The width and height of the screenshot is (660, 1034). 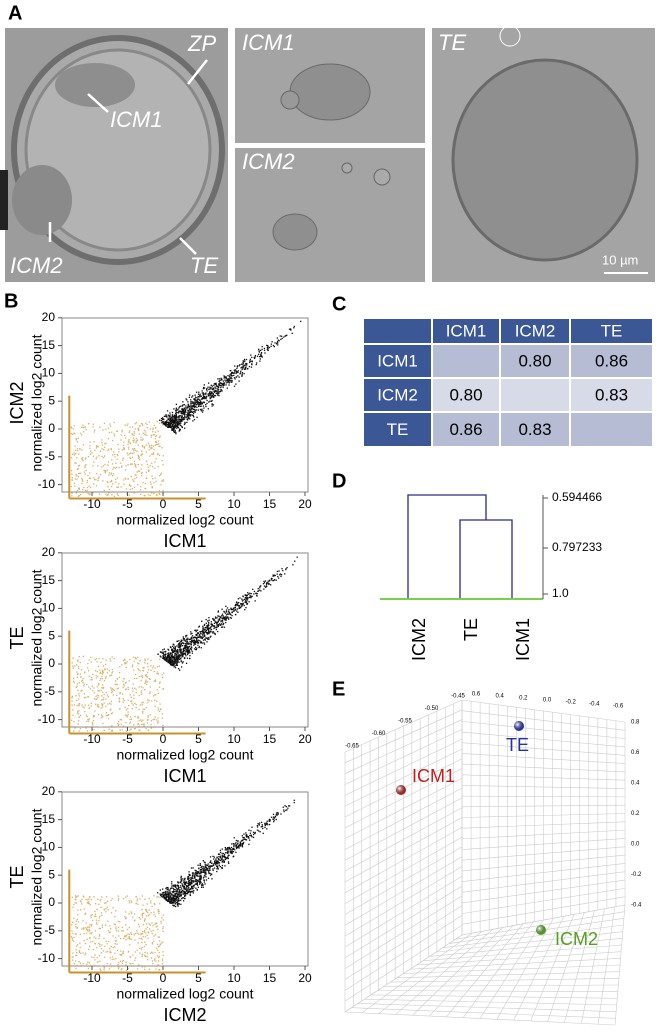 I want to click on header-text: ICM2, so click(x=535, y=330).